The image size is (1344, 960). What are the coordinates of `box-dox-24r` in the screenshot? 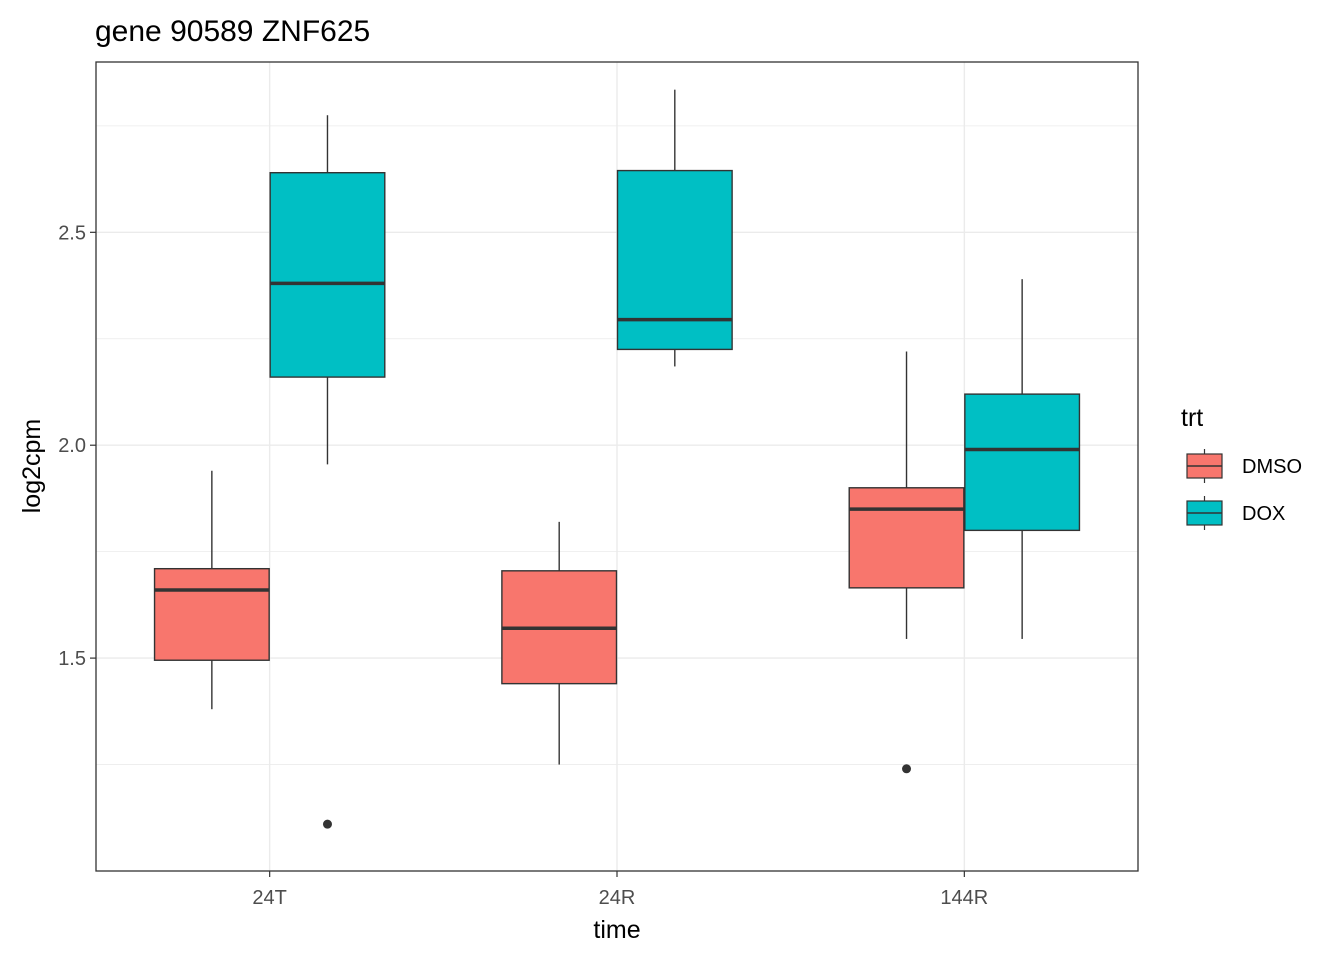 It's located at (674, 260).